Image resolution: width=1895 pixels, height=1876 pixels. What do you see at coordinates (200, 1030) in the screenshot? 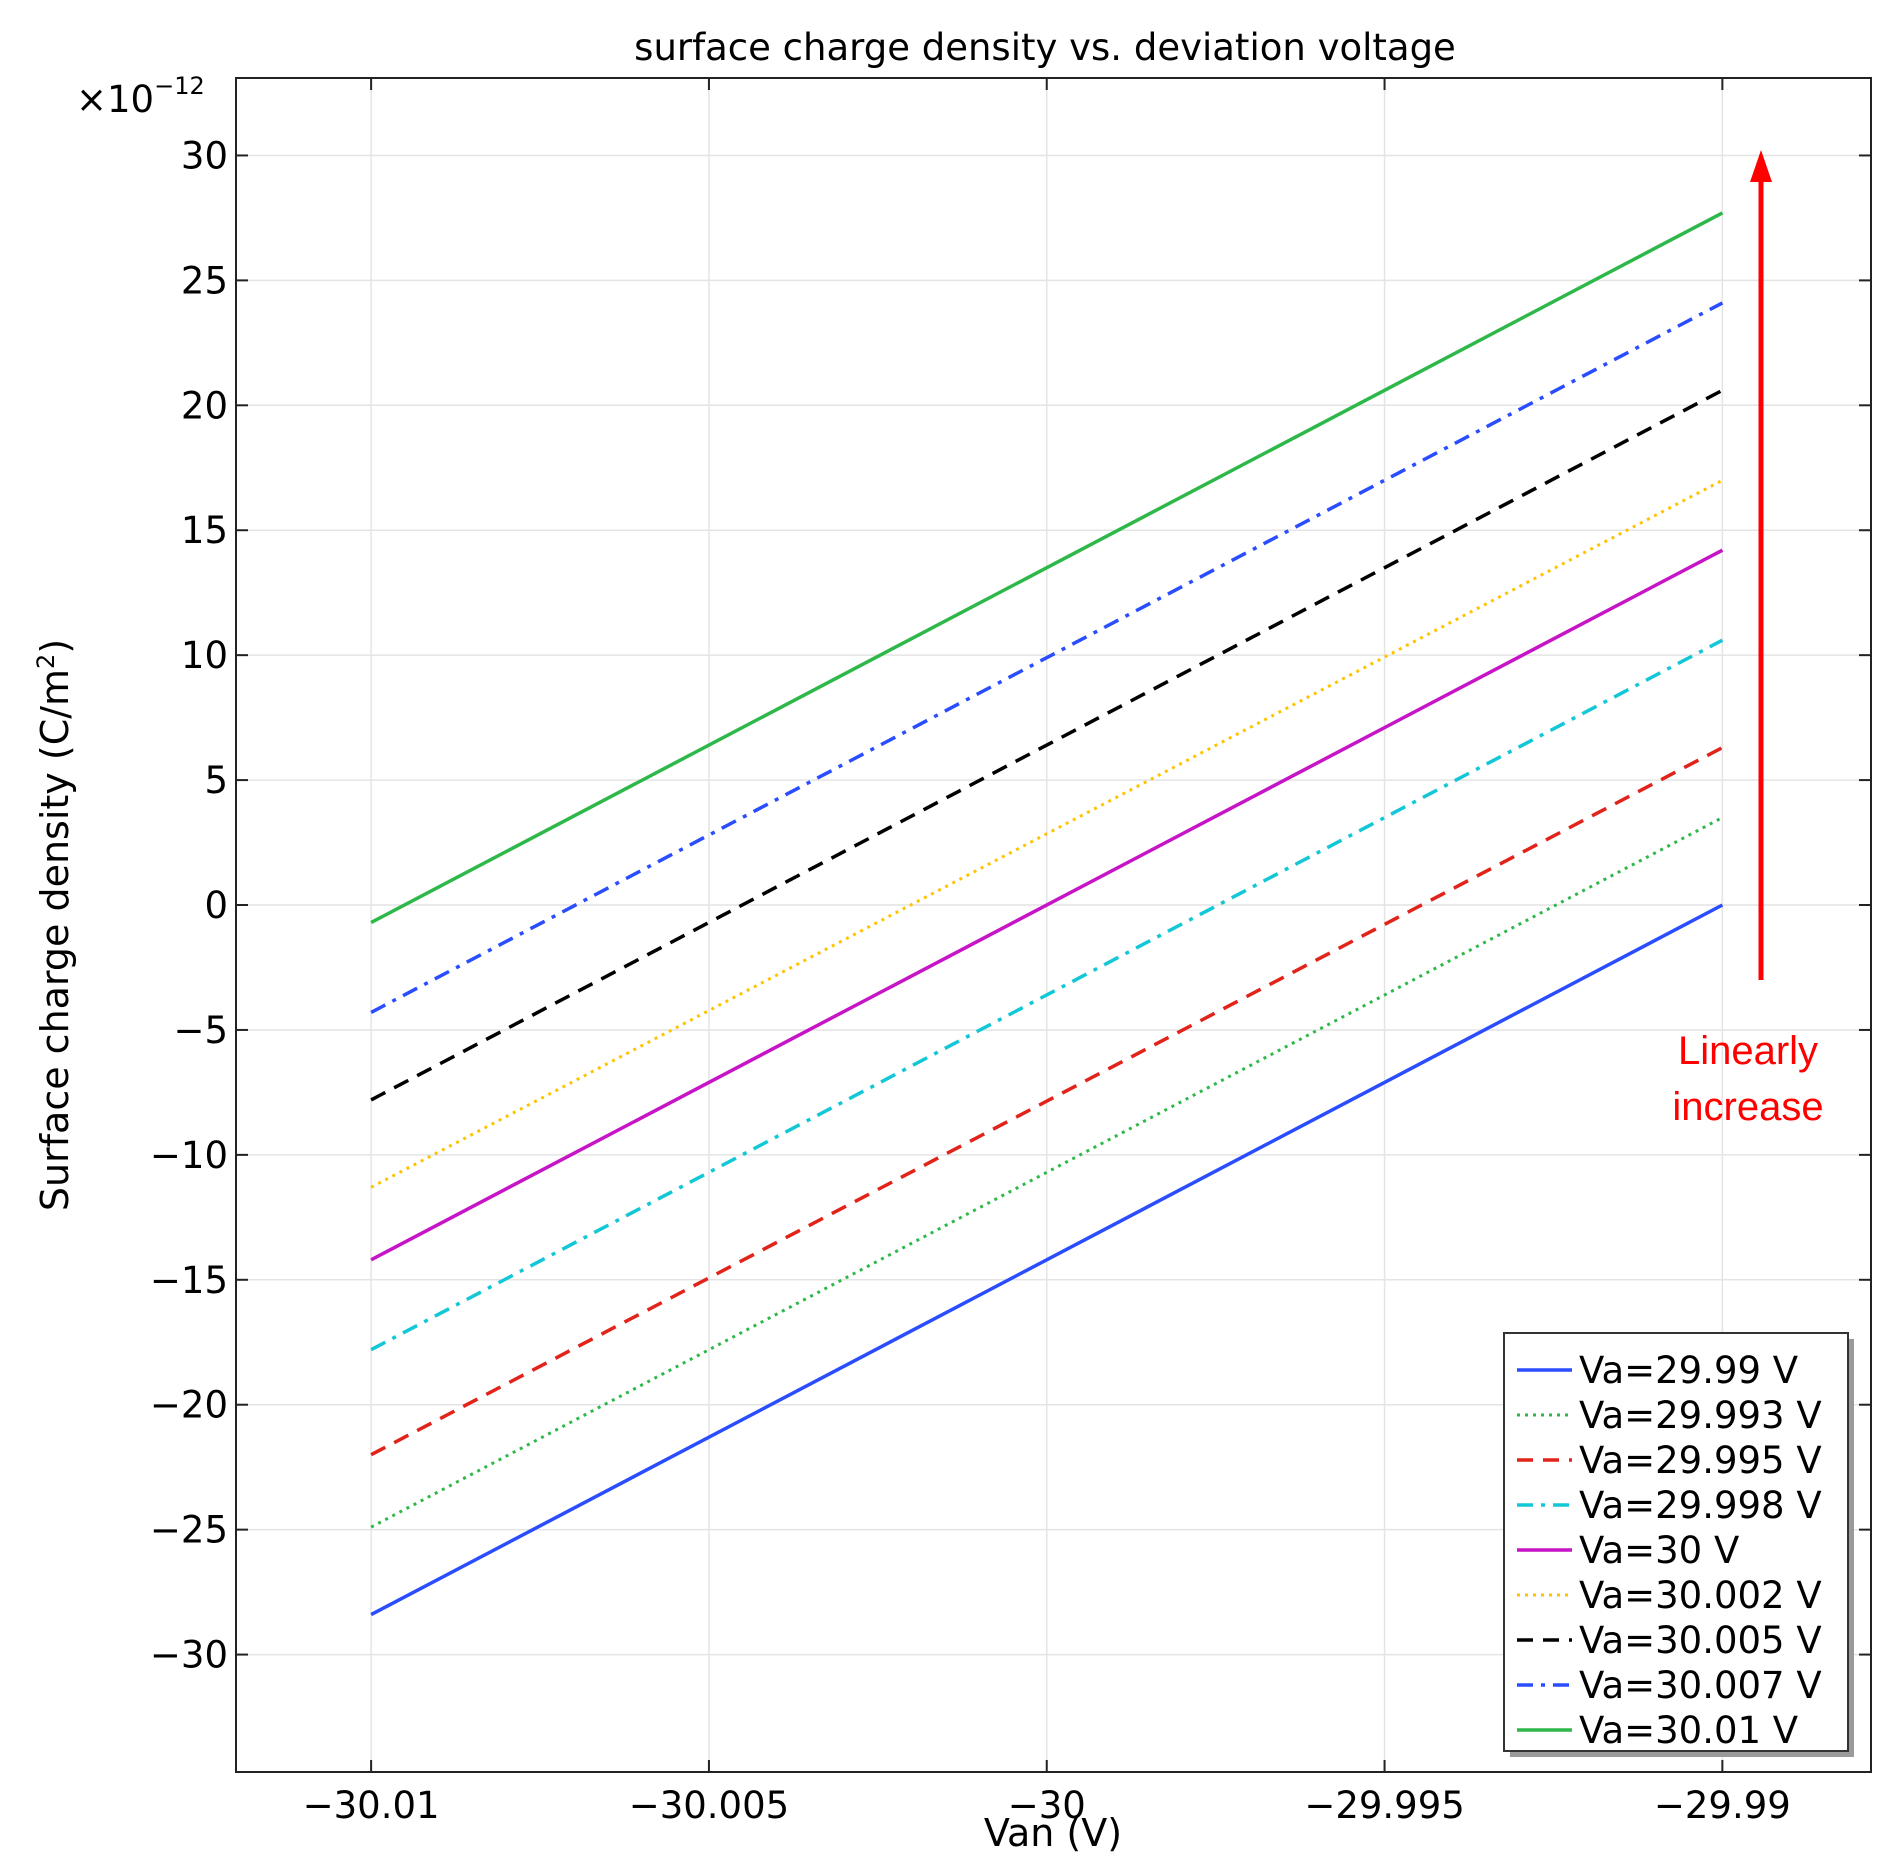
I see `y-tick-label: −5` at bounding box center [200, 1030].